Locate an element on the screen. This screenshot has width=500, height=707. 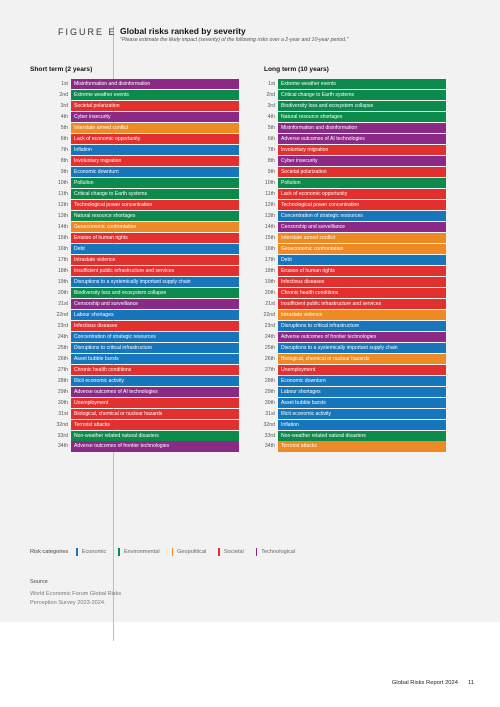
legend-item: Technological is located at coordinates (275, 552).